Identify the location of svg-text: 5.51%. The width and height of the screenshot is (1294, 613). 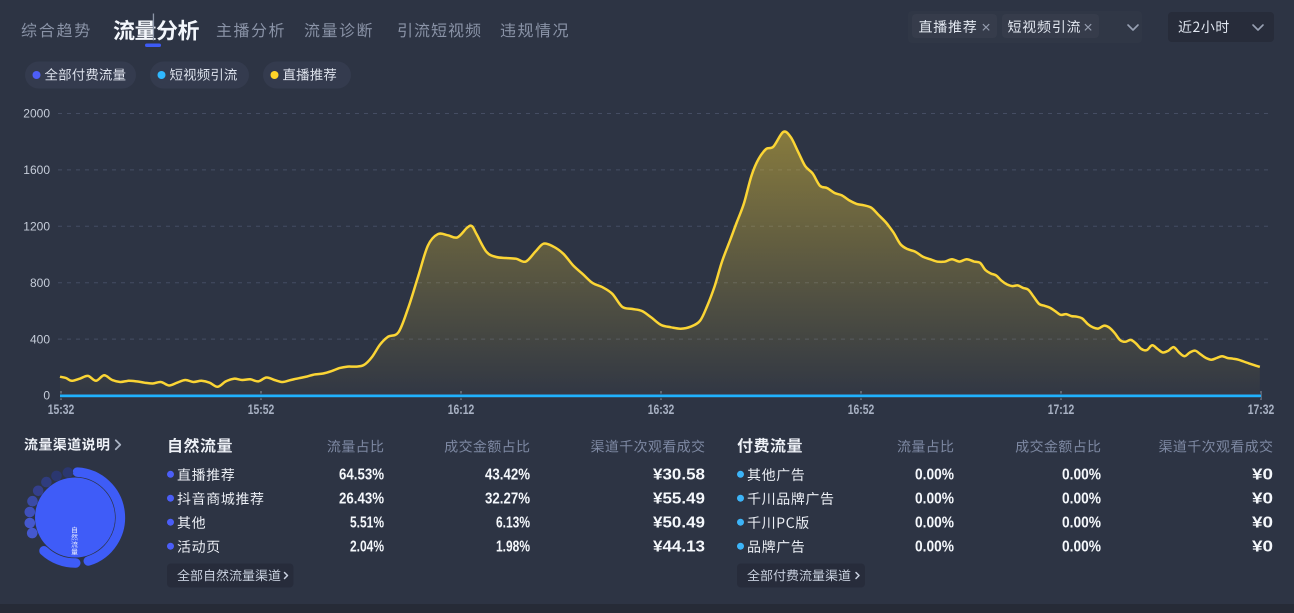
(367, 523).